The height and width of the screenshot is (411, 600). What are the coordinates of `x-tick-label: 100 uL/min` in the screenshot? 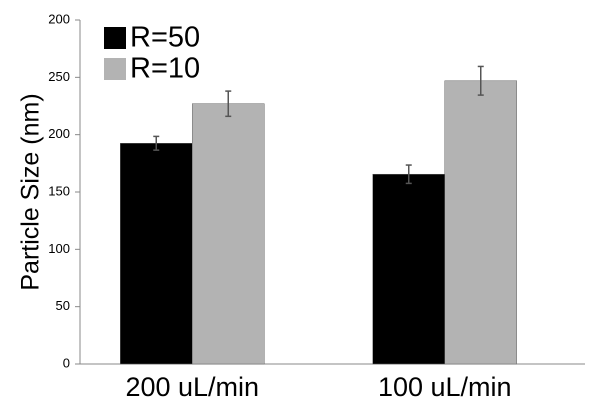 It's located at (445, 387).